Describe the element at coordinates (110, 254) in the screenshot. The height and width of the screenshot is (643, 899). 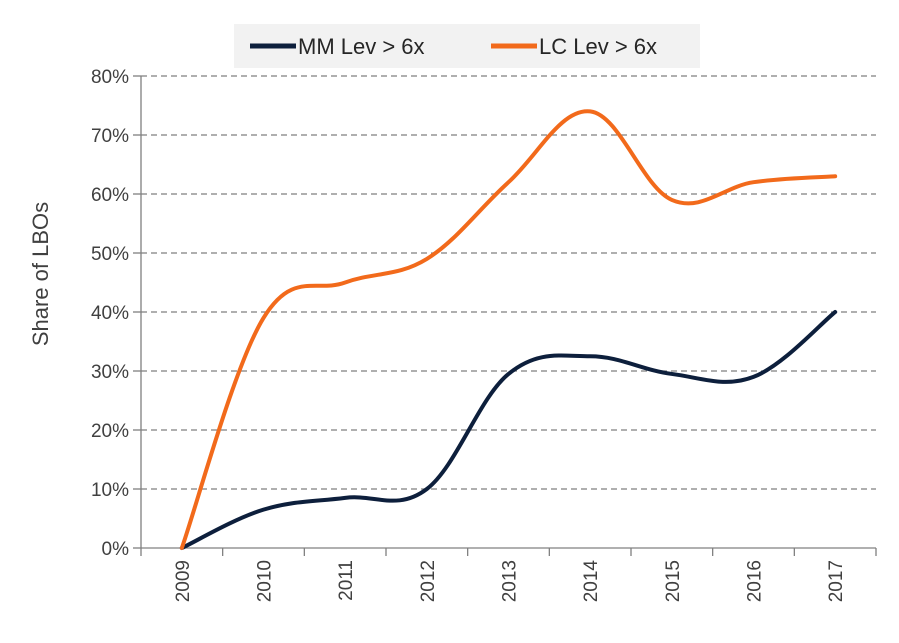
I see `y-tick-label: 50%` at that location.